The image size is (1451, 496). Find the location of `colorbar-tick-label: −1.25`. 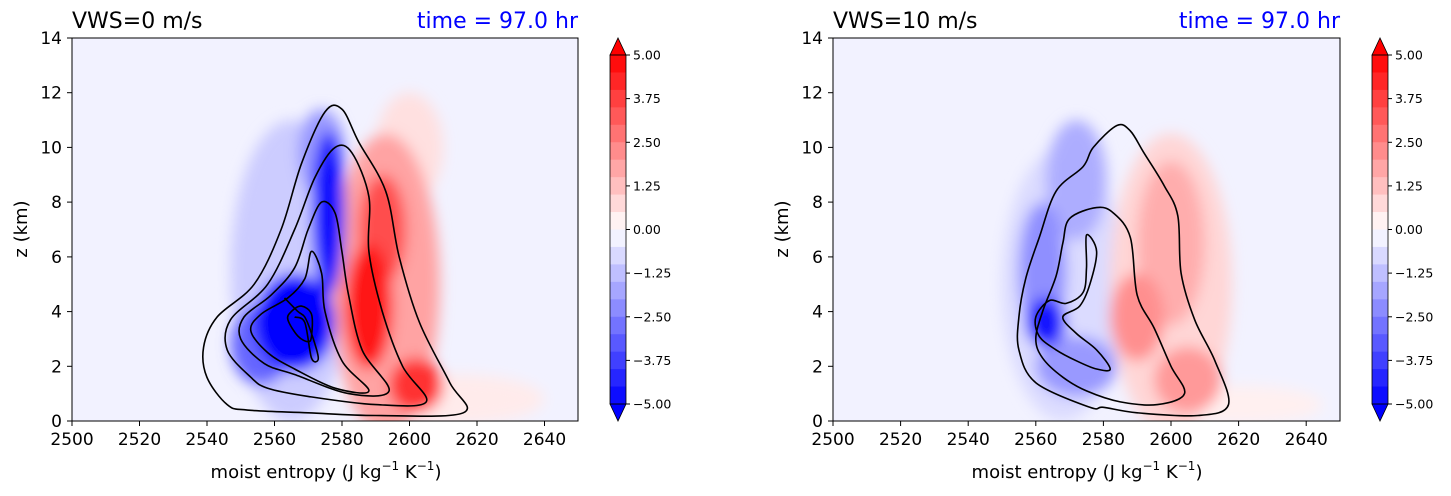

colorbar-tick-label: −1.25 is located at coordinates (652, 273).